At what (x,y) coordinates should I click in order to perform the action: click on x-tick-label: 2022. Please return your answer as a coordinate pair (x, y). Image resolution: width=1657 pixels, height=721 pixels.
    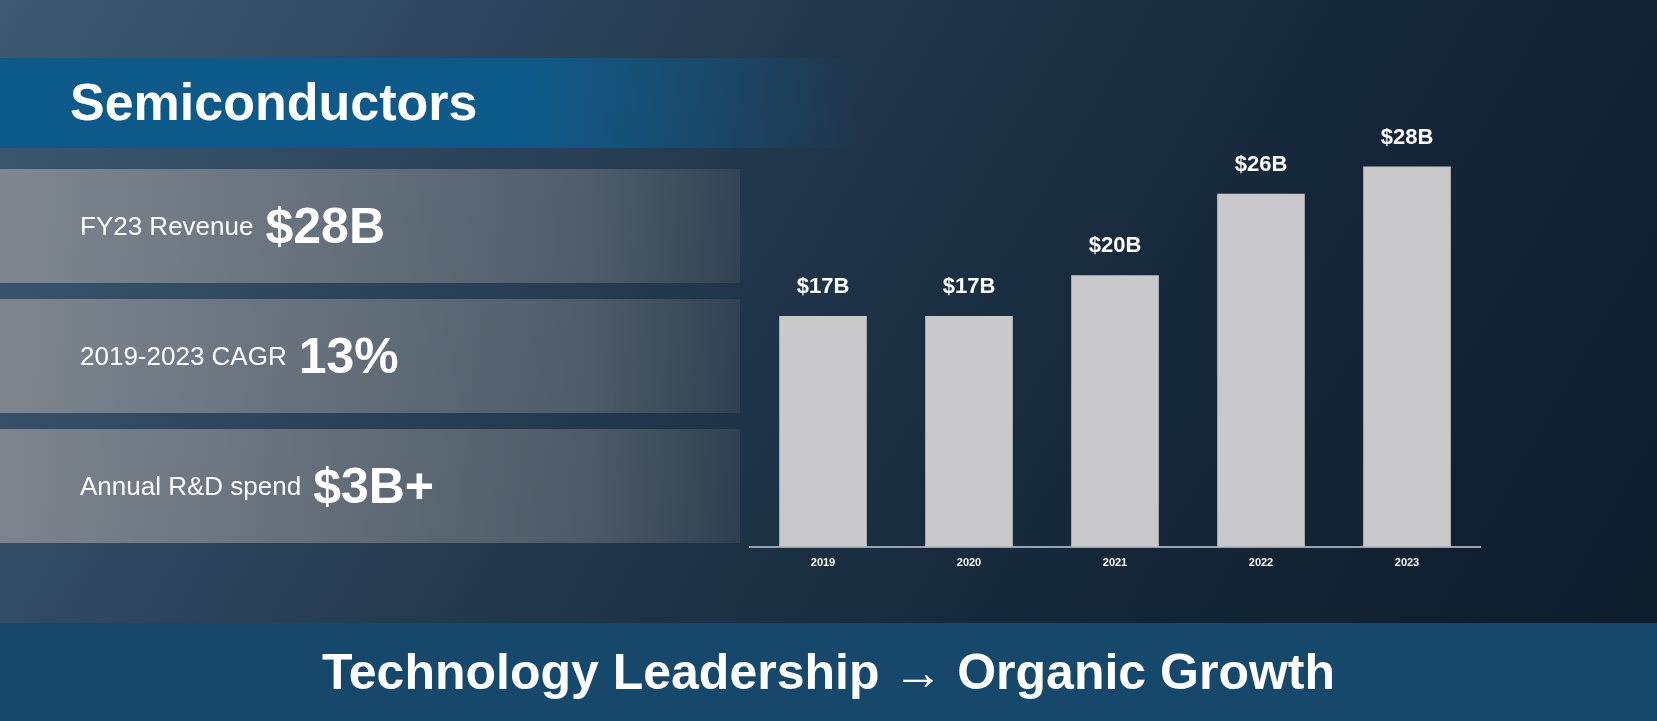
    Looking at the image, I should click on (1261, 562).